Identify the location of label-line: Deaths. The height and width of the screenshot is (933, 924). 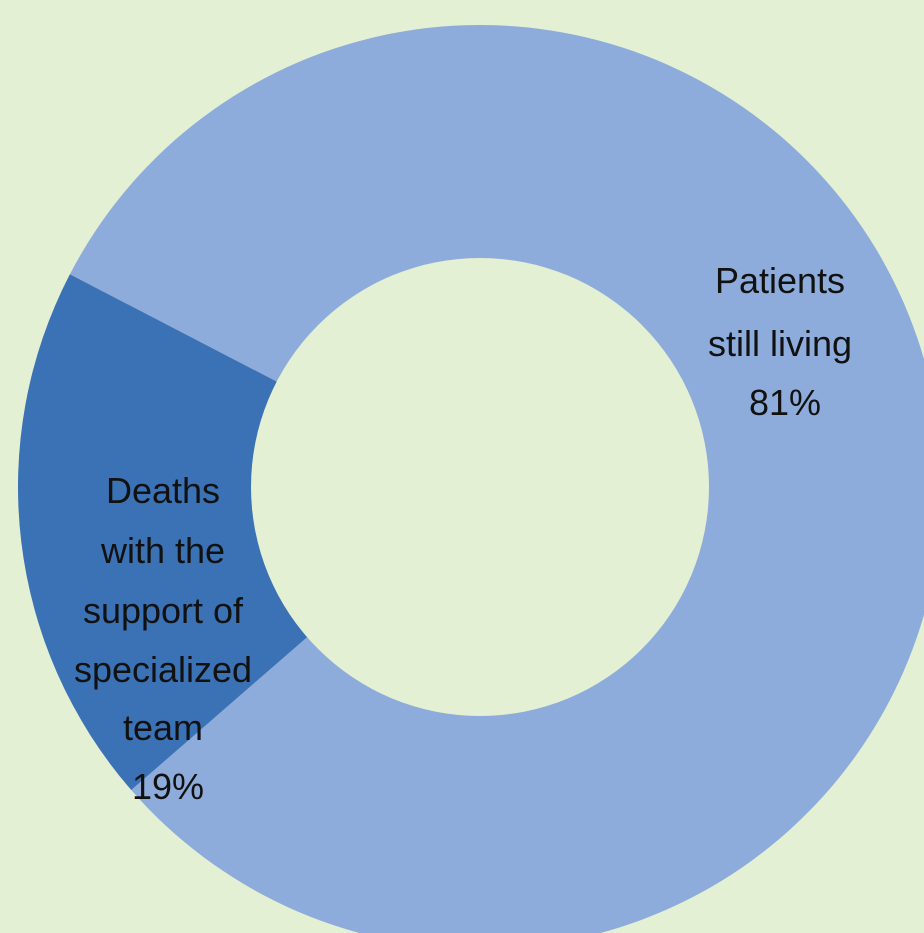
(163, 490).